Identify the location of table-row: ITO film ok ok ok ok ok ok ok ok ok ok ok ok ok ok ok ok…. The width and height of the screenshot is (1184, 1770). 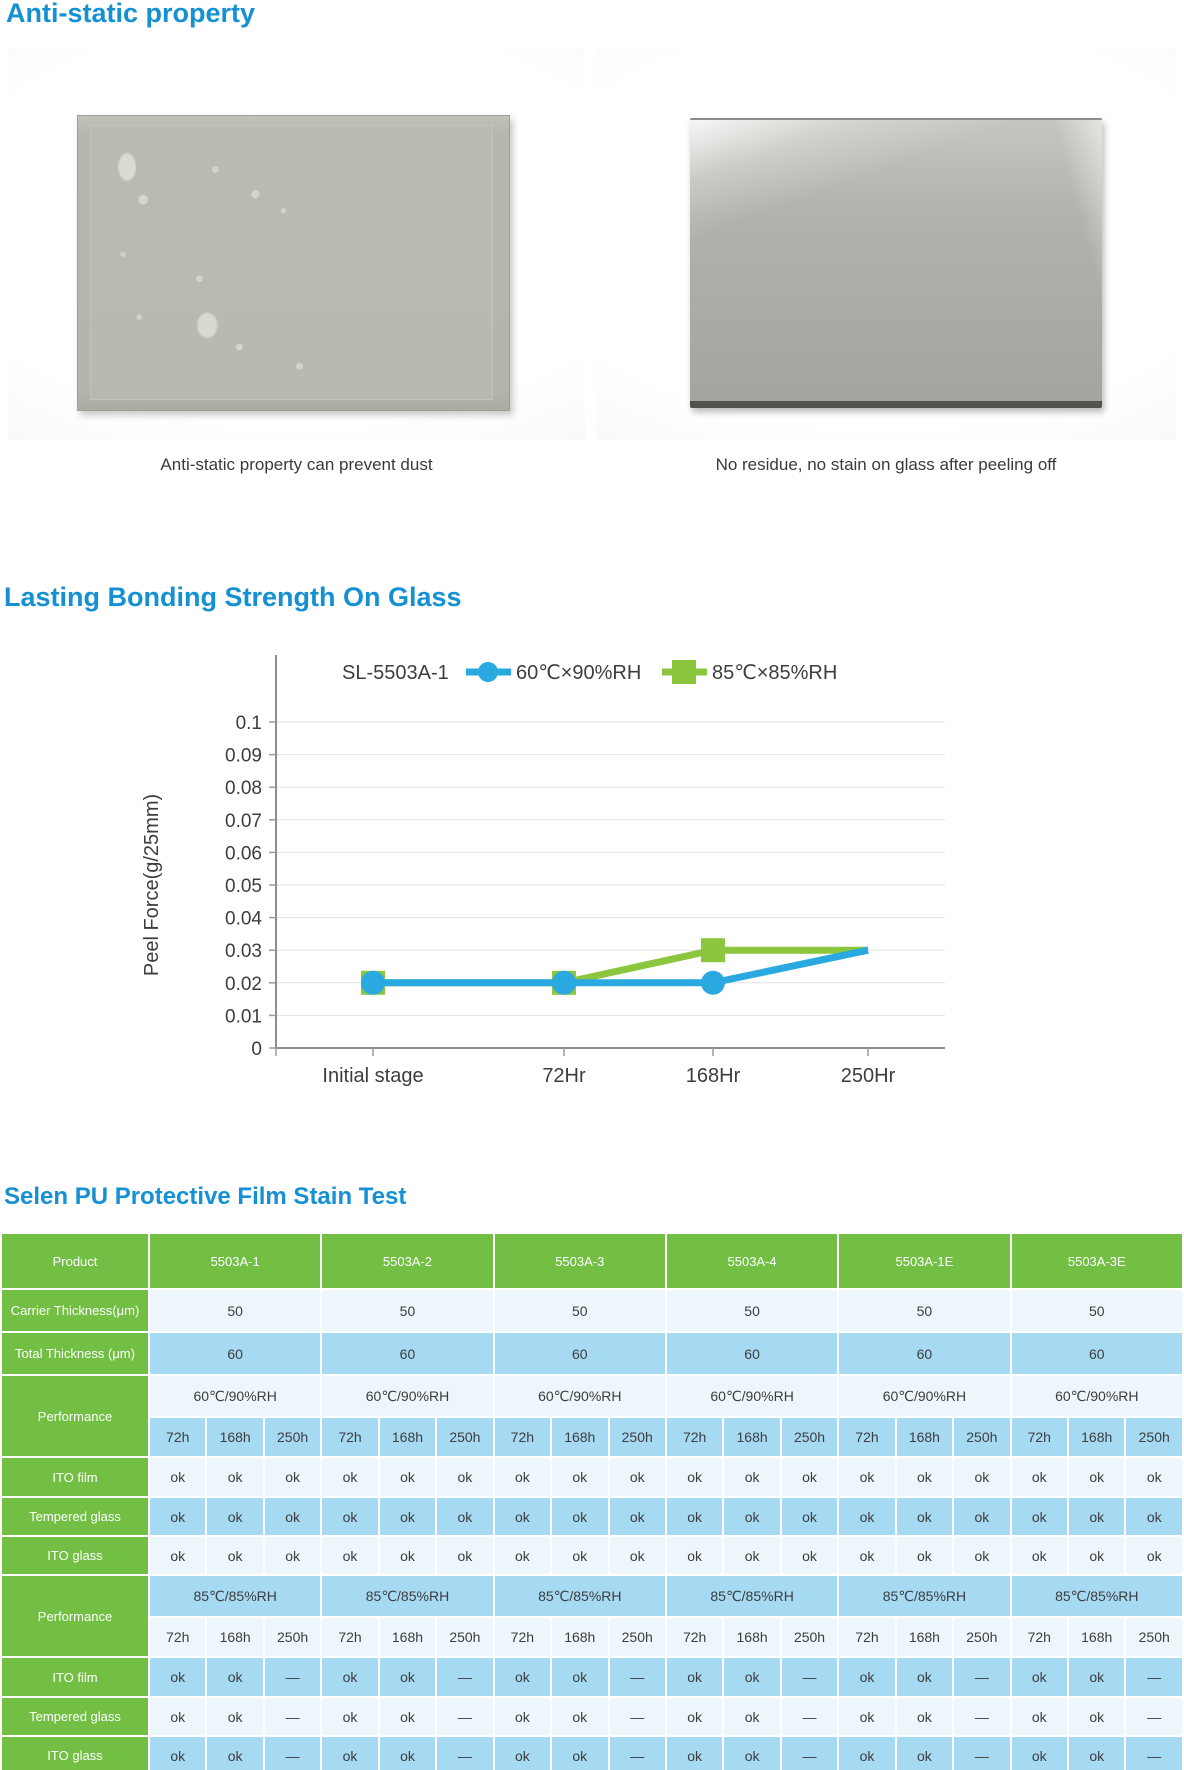
(592, 1477).